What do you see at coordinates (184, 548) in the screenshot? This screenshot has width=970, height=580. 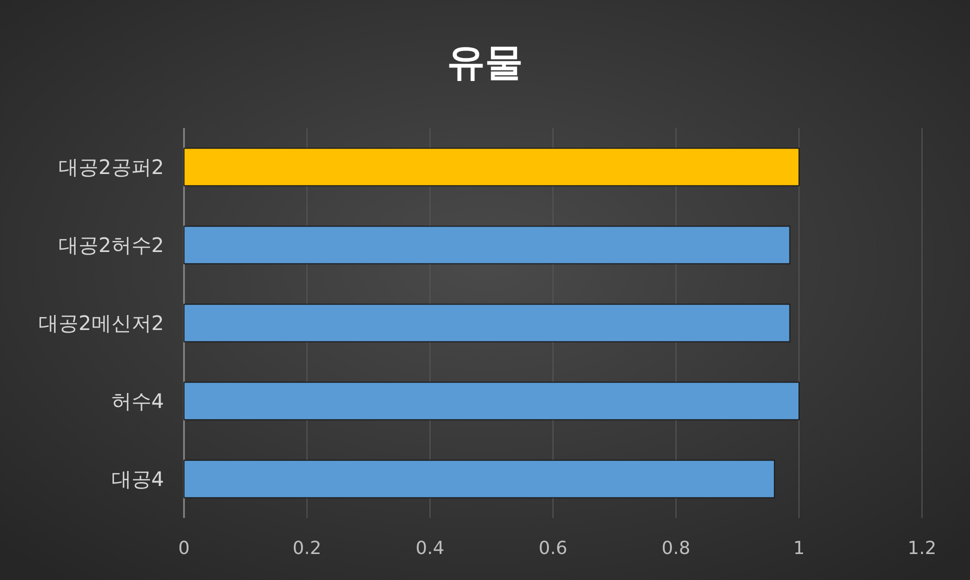 I see `x-tick-label: 0` at bounding box center [184, 548].